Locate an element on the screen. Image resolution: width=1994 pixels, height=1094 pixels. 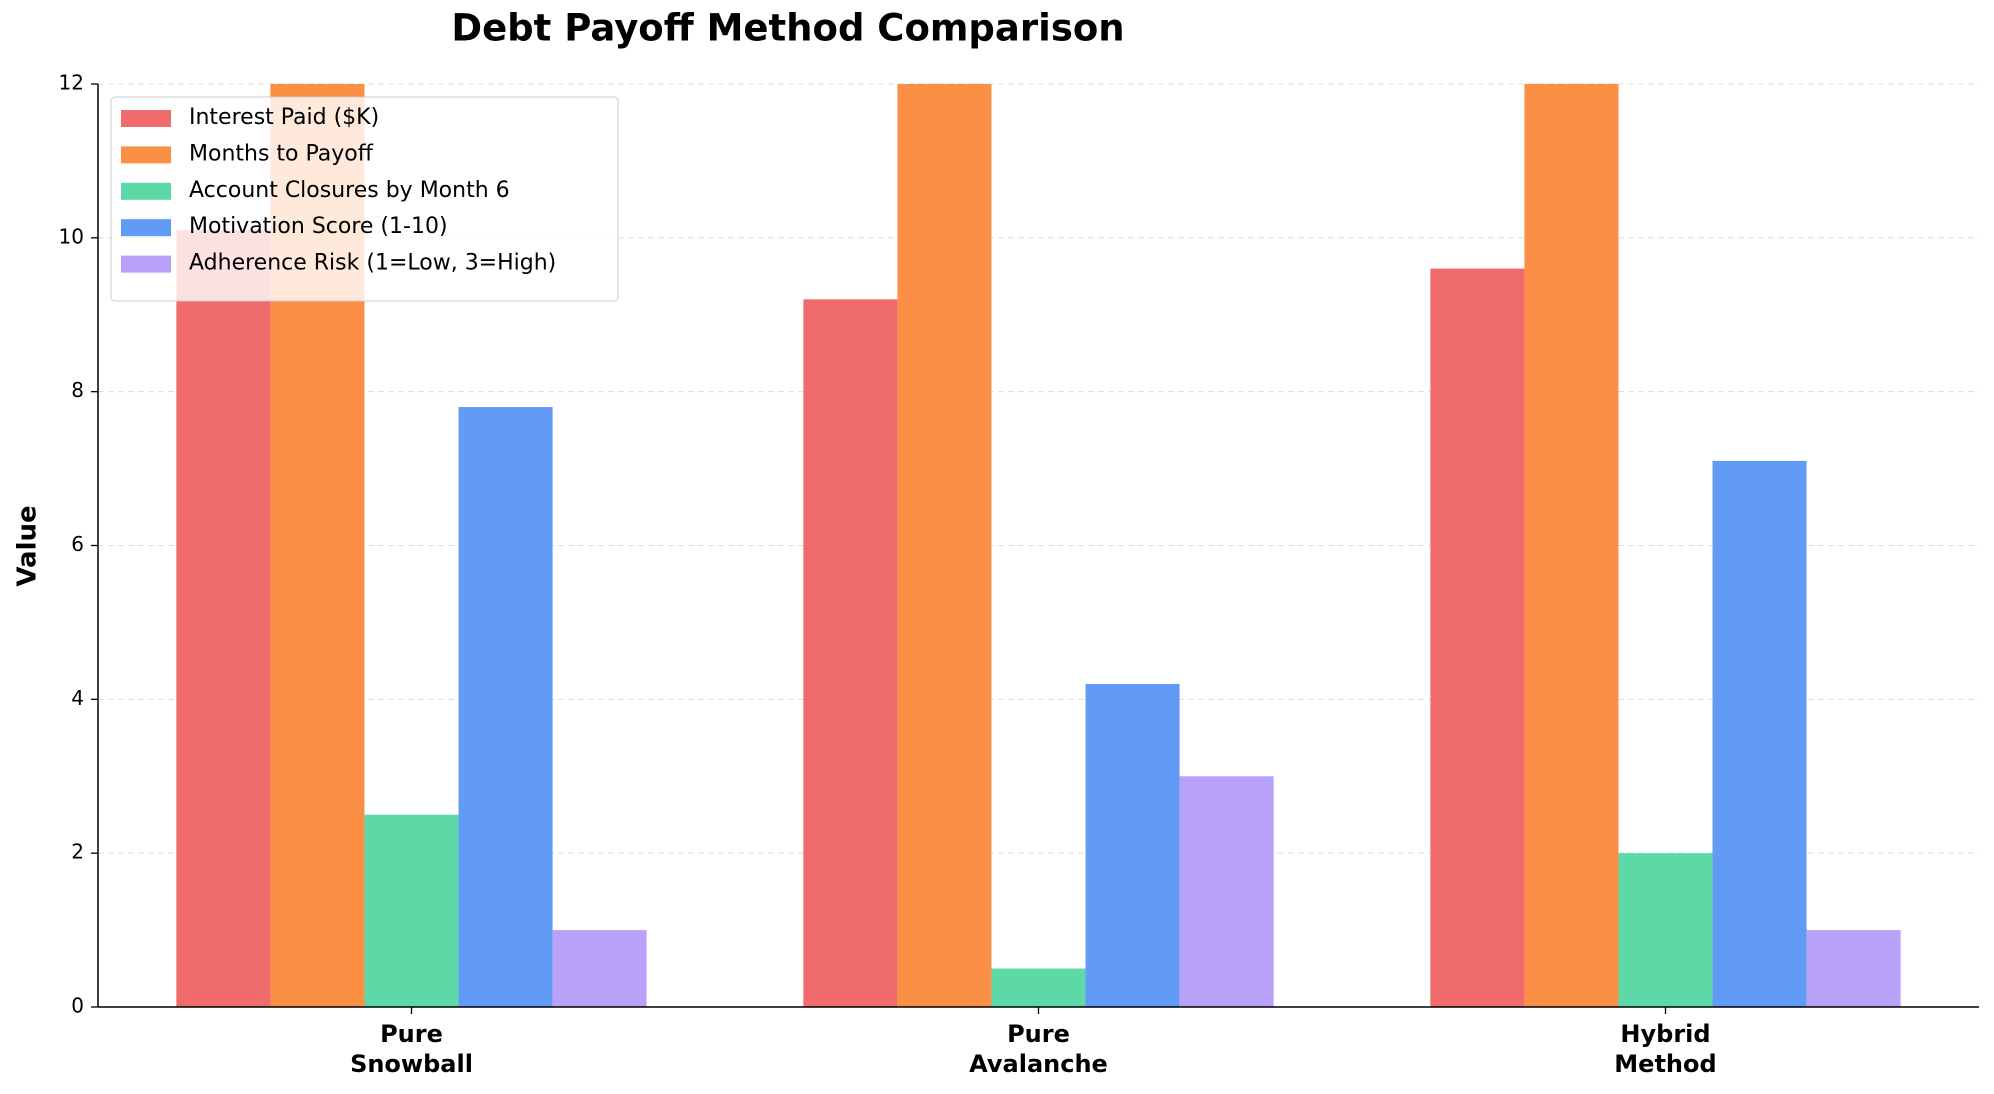
legend-label: Motivation Score (1-10) is located at coordinates (318, 226).